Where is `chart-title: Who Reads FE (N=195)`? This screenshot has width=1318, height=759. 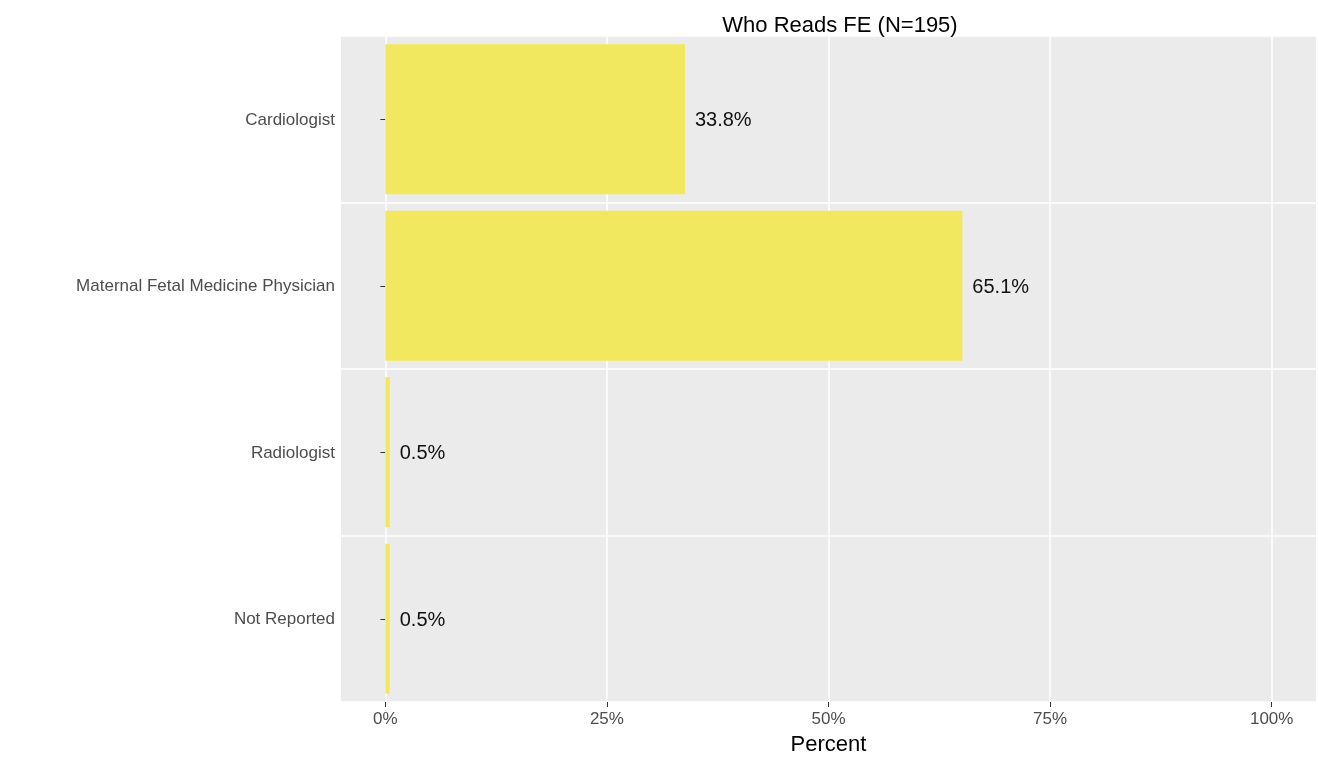 chart-title: Who Reads FE (N=195) is located at coordinates (840, 24).